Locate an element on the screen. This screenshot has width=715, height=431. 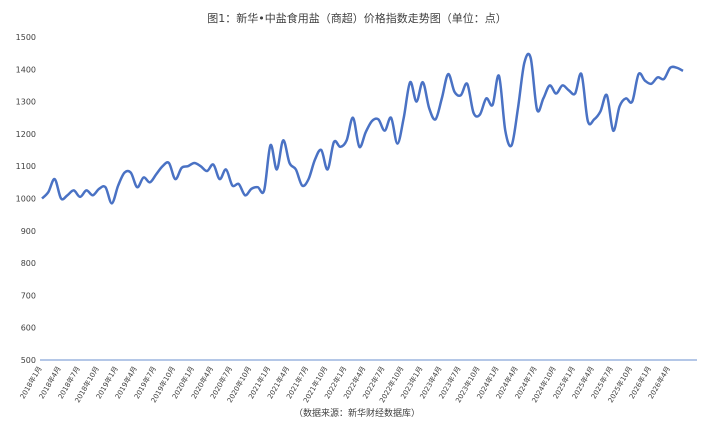
y-tick-label: 1300 is located at coordinates (26, 102).